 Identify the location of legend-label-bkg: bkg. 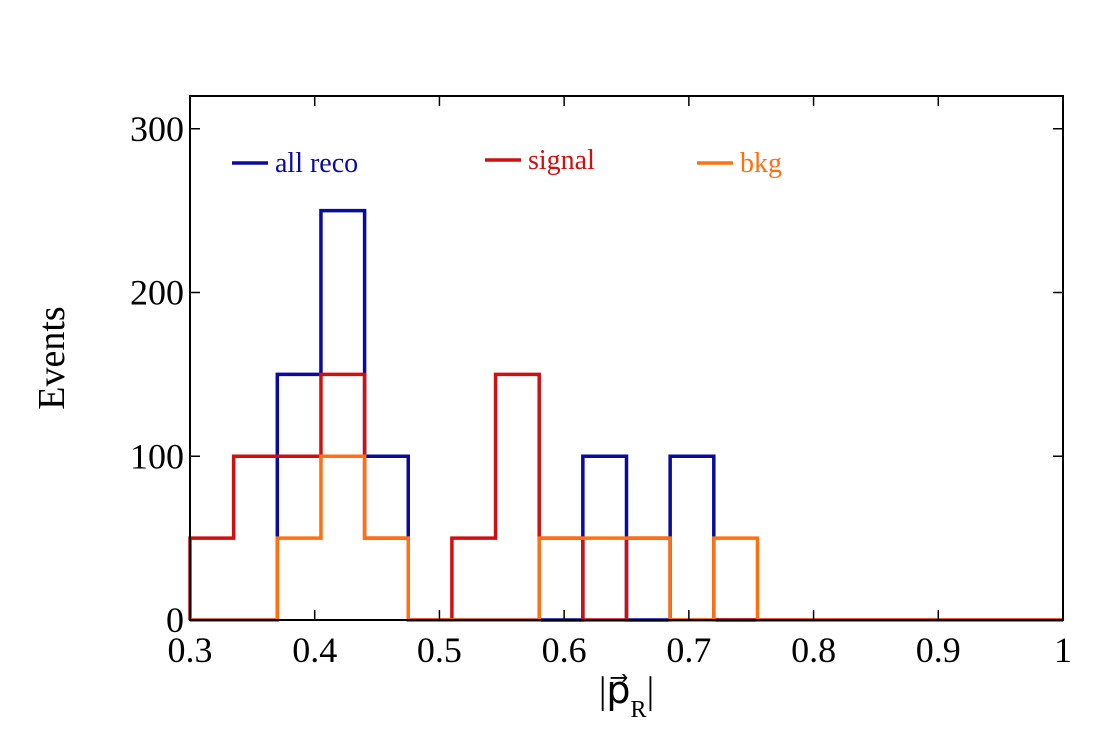
(761, 163).